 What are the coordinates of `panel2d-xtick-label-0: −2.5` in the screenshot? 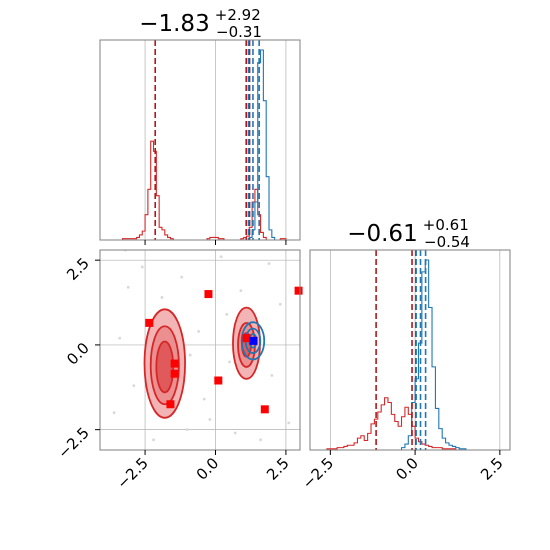 It's located at (132, 473).